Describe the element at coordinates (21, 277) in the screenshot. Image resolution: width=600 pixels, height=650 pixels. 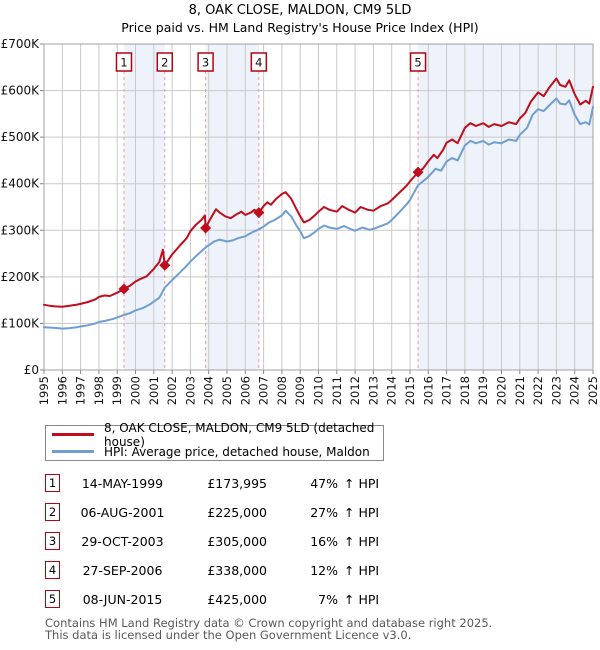
I see `y-axis-price-label: £200K` at that location.